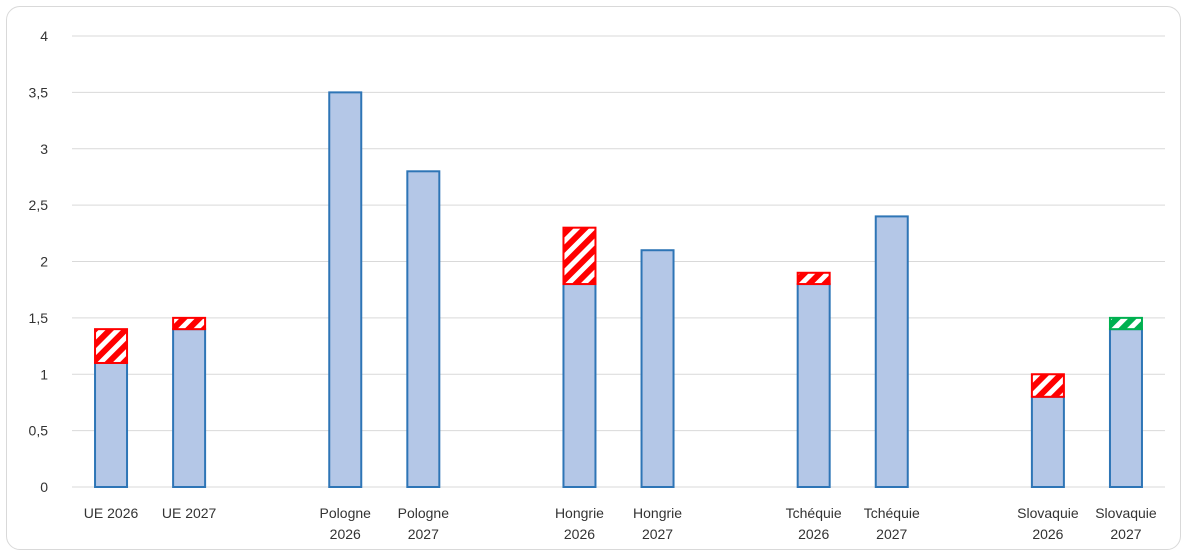  Describe the element at coordinates (39, 261) in the screenshot. I see `y-axis-tick-labels: 0 0,5 1 1,5 2 2,5 3 3,5 4` at that location.